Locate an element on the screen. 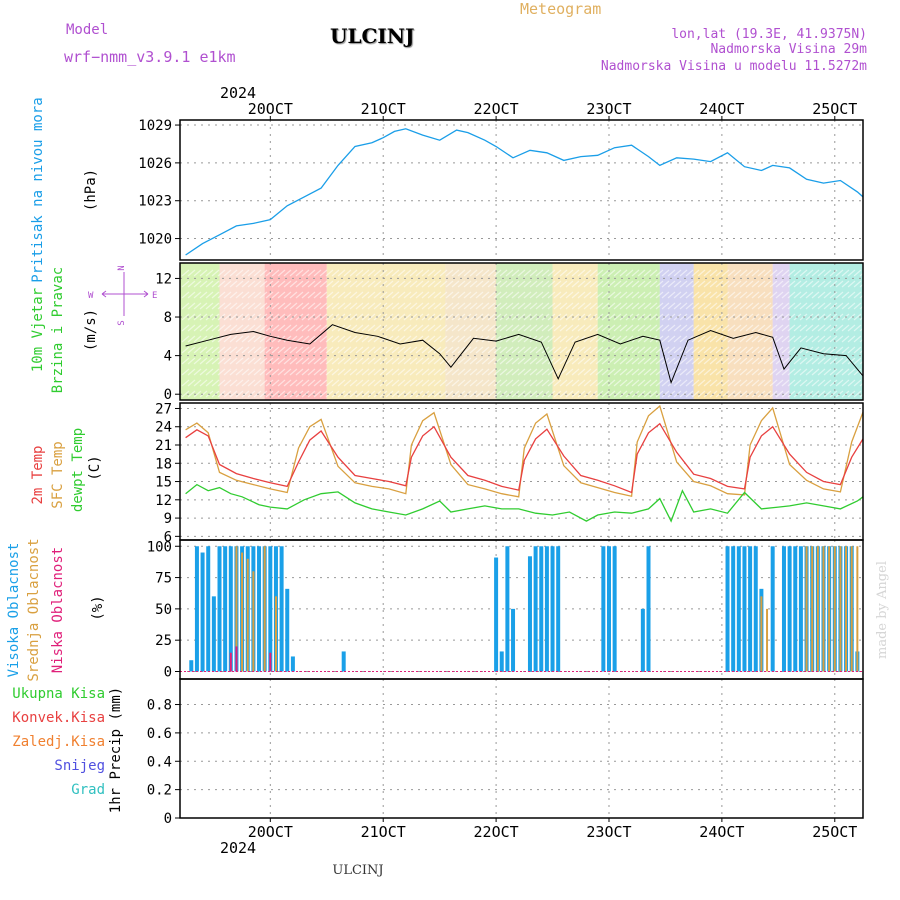 This screenshot has width=900, height=900. y-tick-label: 0.4 is located at coordinates (159, 762).